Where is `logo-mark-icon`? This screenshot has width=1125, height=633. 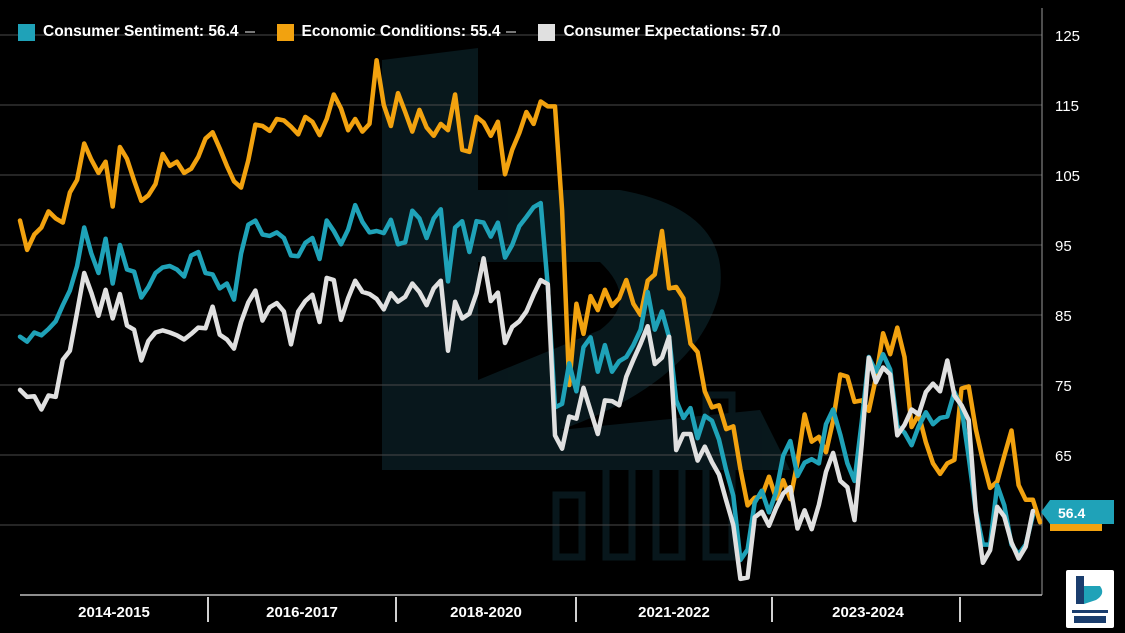
logo-mark-icon is located at coordinates (1080, 590).